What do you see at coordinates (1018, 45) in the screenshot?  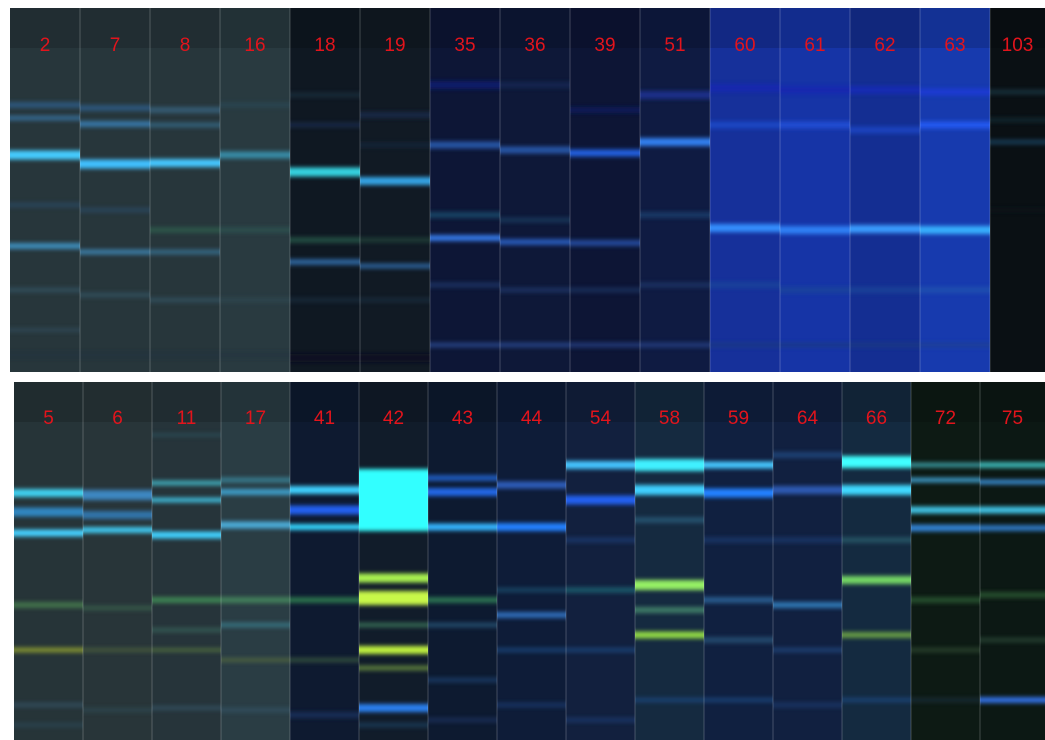 I see `lane-label: 103` at bounding box center [1018, 45].